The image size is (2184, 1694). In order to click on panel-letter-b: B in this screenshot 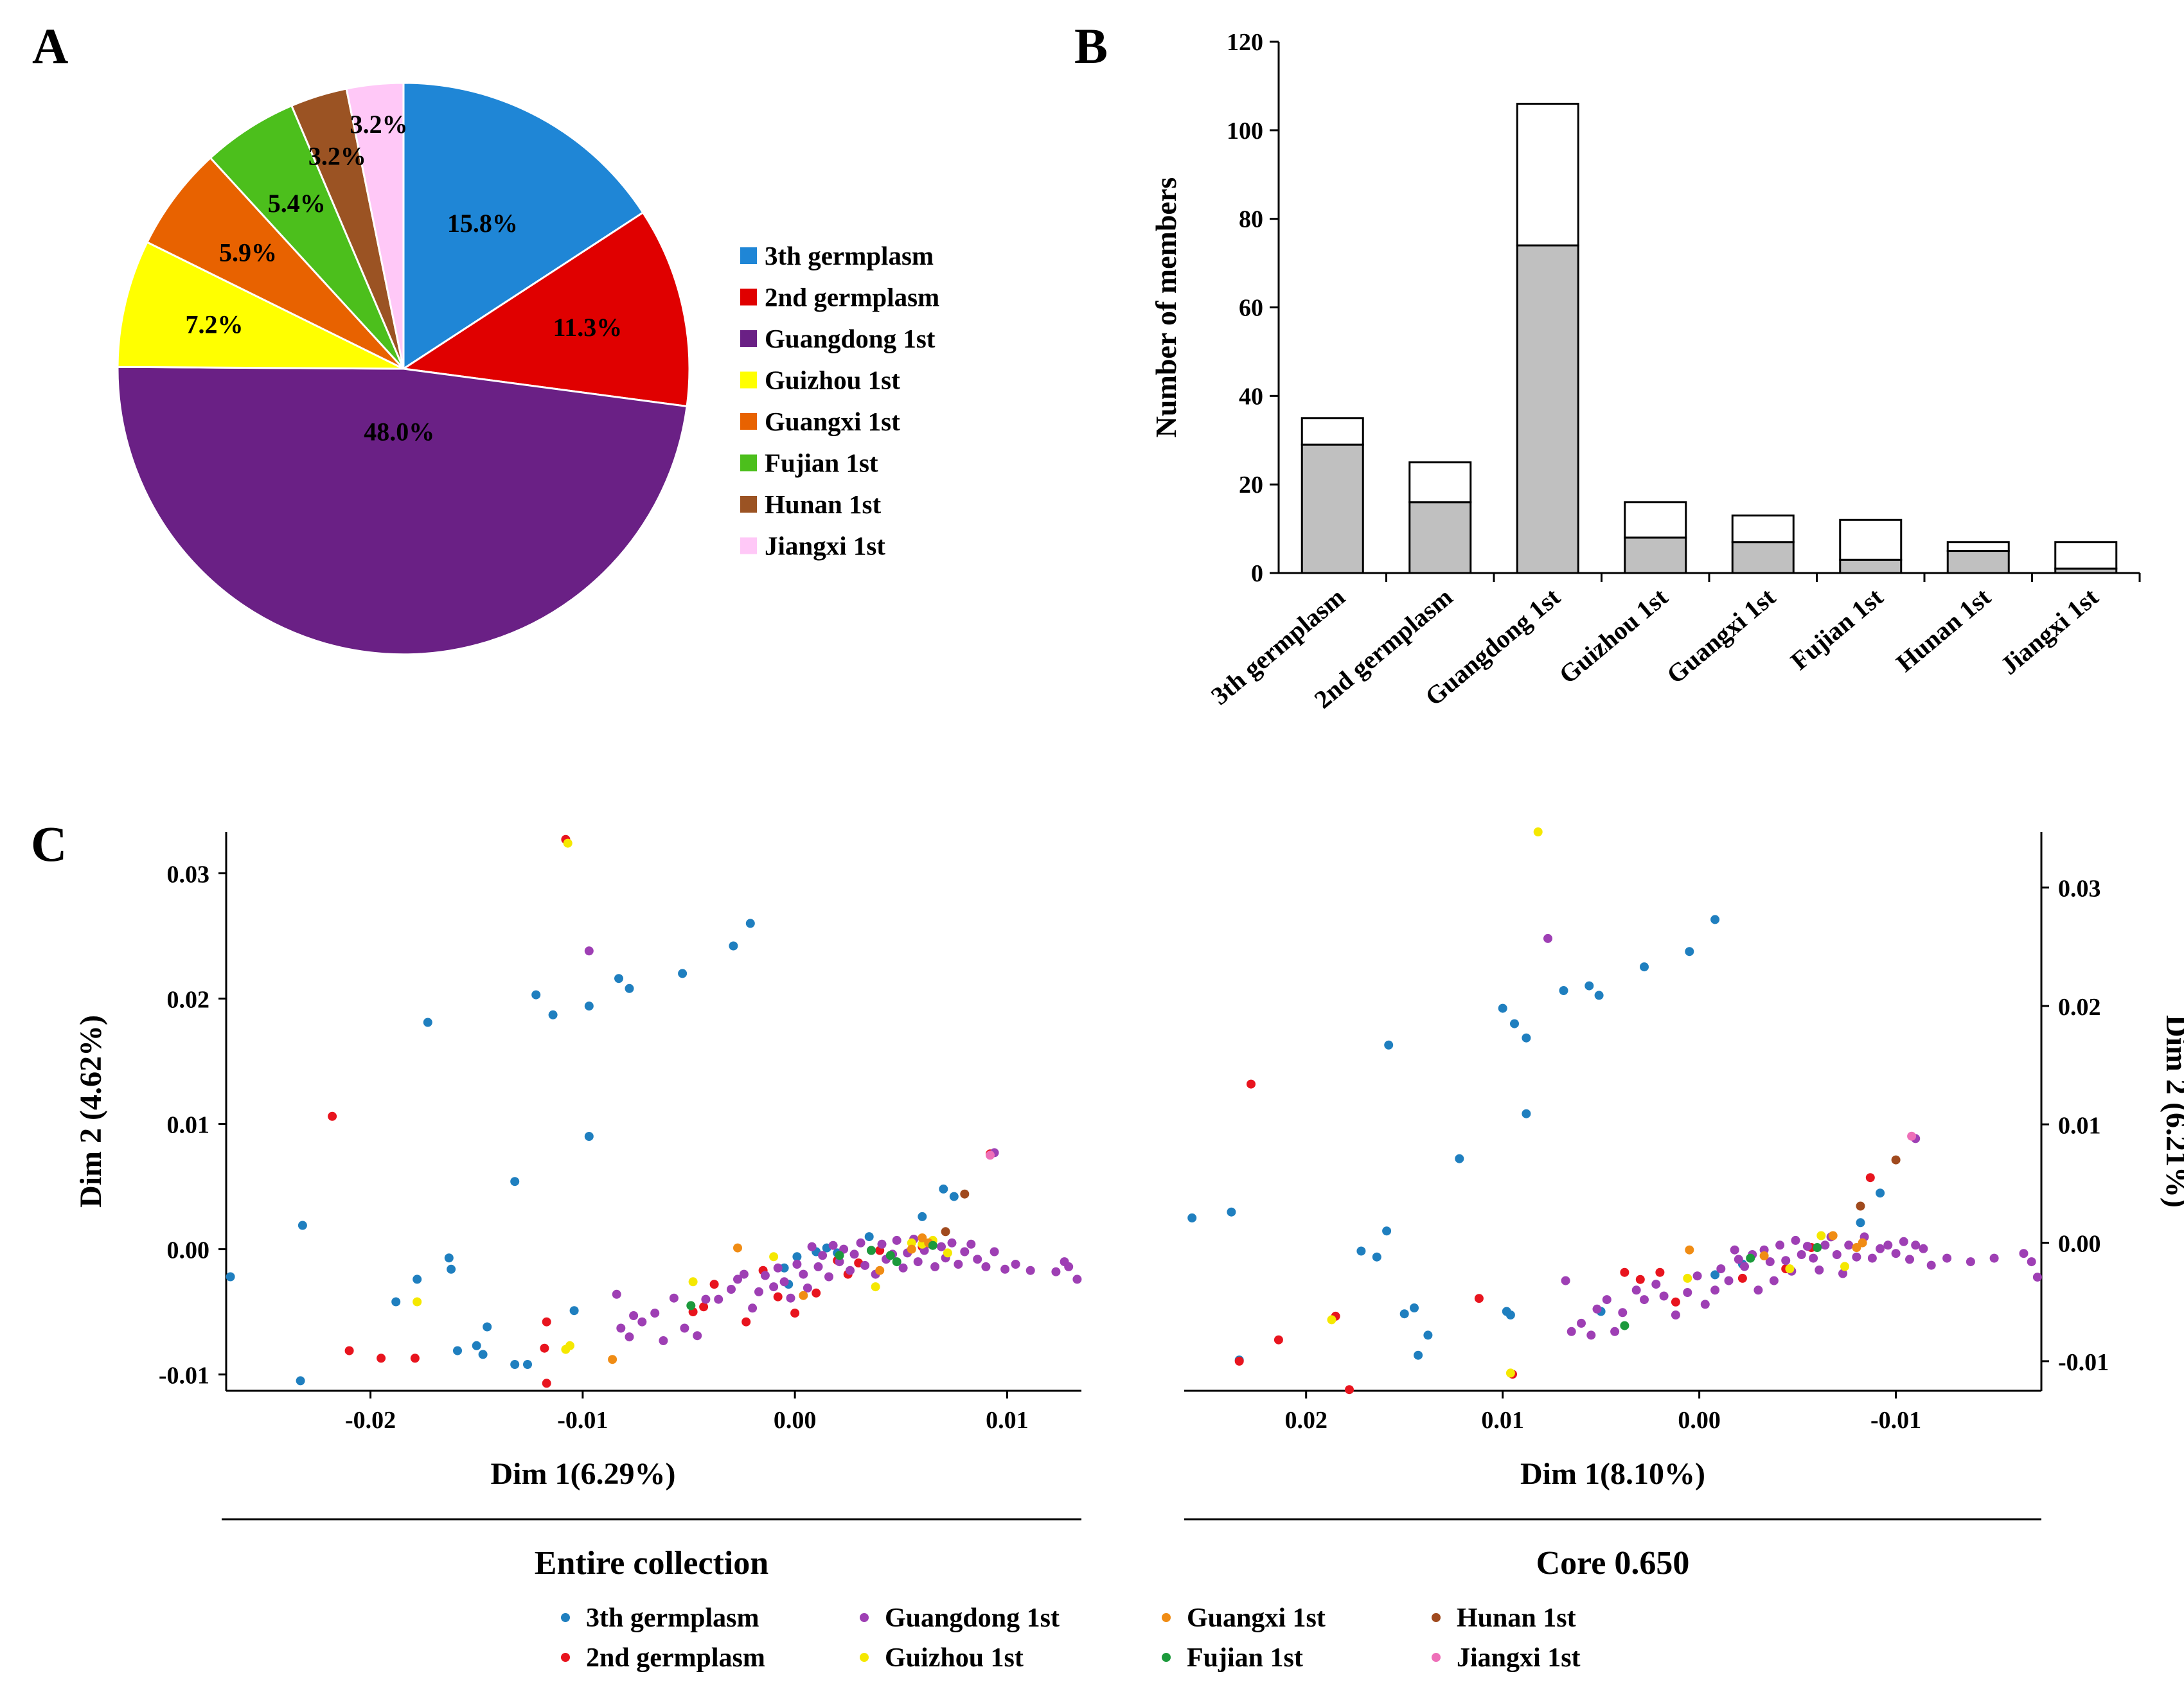, I will do `click(1091, 46)`.